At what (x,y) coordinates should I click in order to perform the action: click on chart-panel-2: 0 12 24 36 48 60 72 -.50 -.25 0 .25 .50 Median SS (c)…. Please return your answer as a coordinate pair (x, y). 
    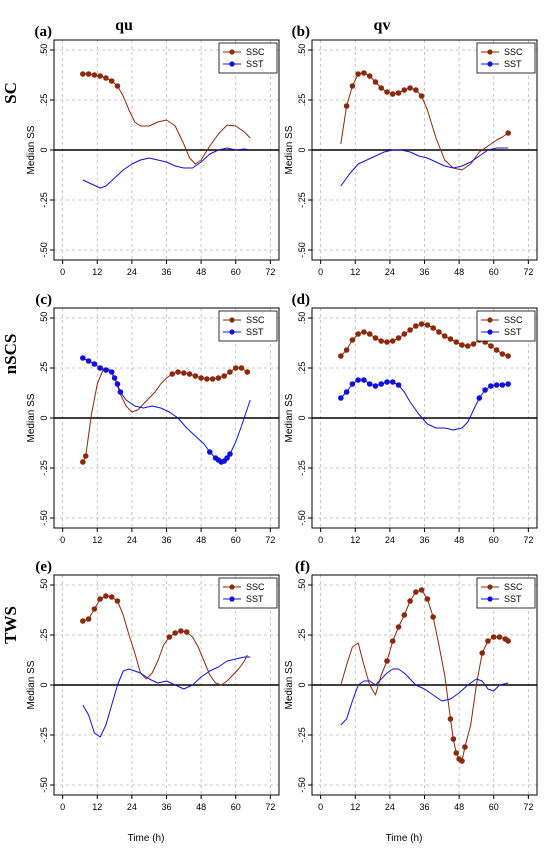
    Looking at the image, I should click on (153, 418).